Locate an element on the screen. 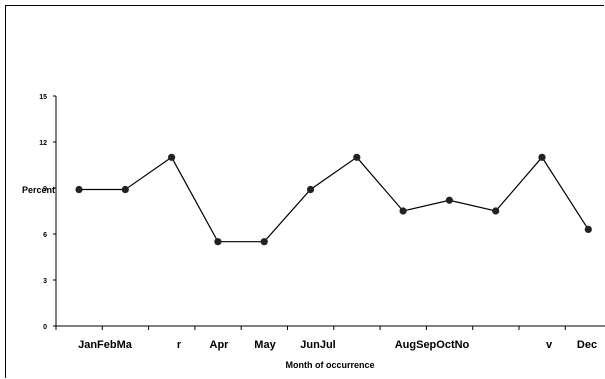  data-point-apr is located at coordinates (218, 242).